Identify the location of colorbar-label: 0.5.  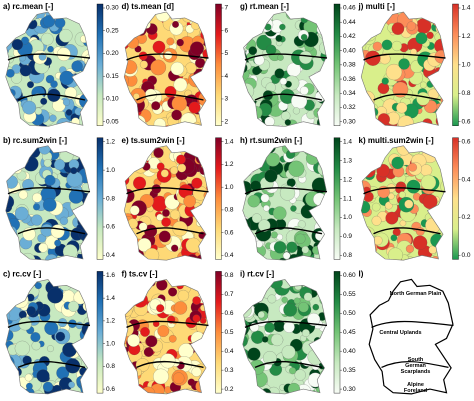
(229, 332).